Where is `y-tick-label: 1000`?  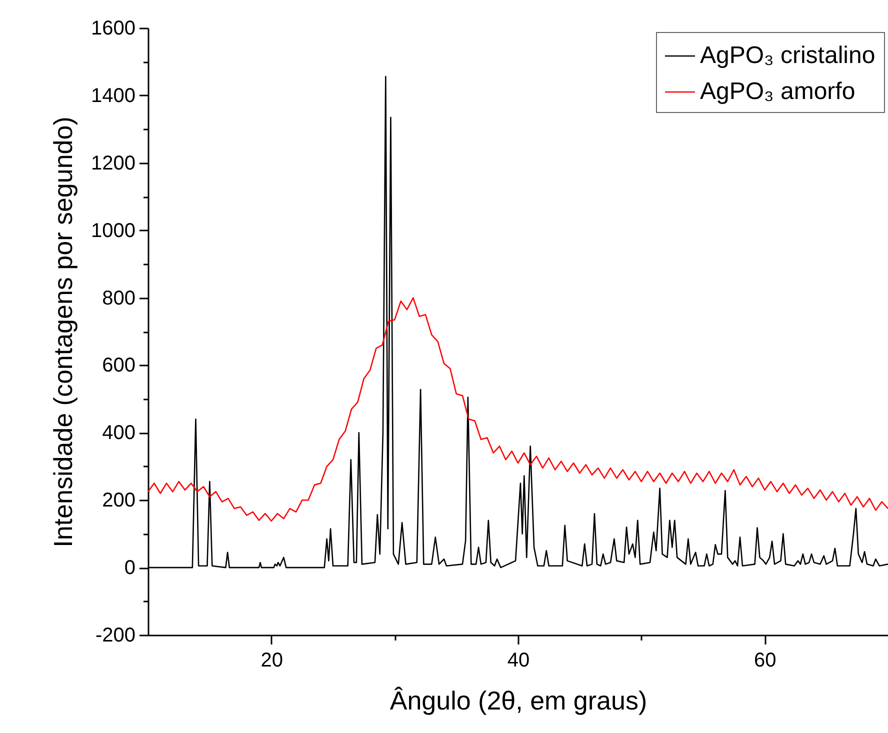
y-tick-label: 1000 is located at coordinates (113, 231).